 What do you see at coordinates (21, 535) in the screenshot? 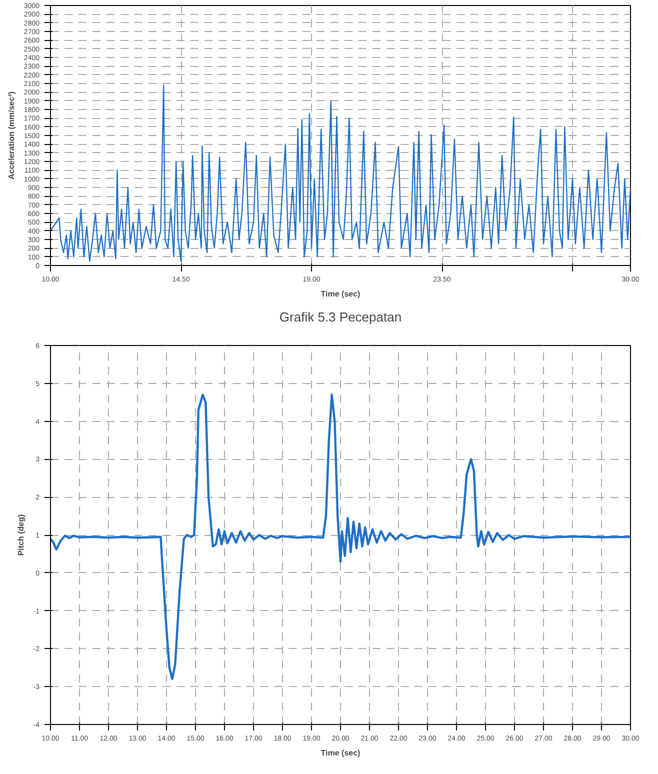
I see `y-axis-title: Pitch (deg)` at bounding box center [21, 535].